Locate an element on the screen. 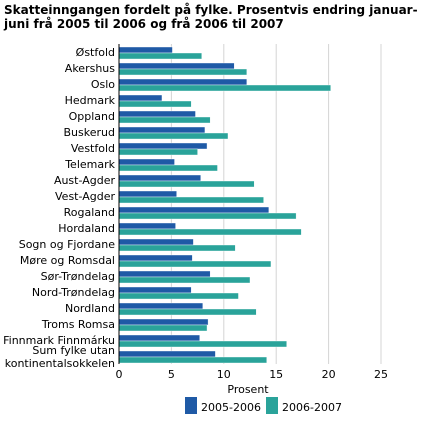 The width and height of the screenshot is (426, 427). category-label: Vest-Agder is located at coordinates (85, 196).